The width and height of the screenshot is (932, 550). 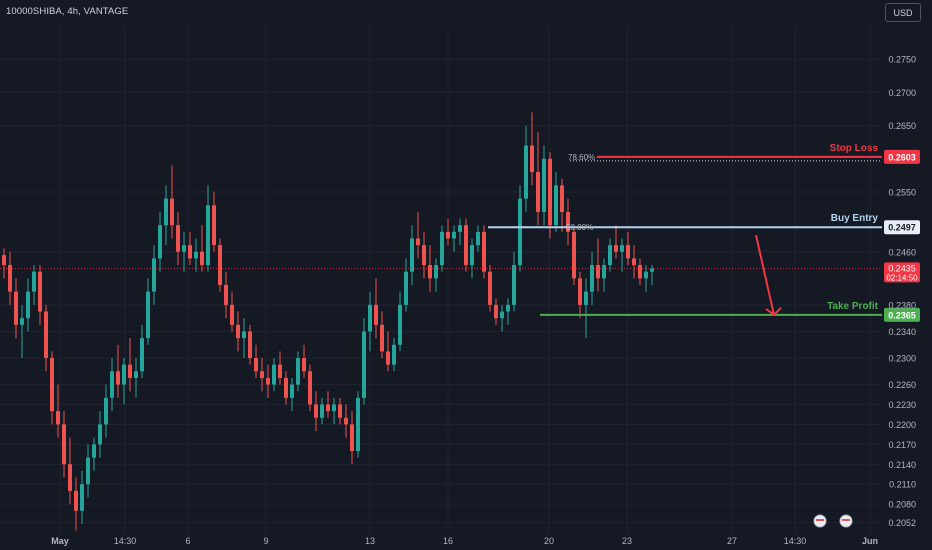 I want to click on x-tick-label: 6, so click(x=187, y=541).